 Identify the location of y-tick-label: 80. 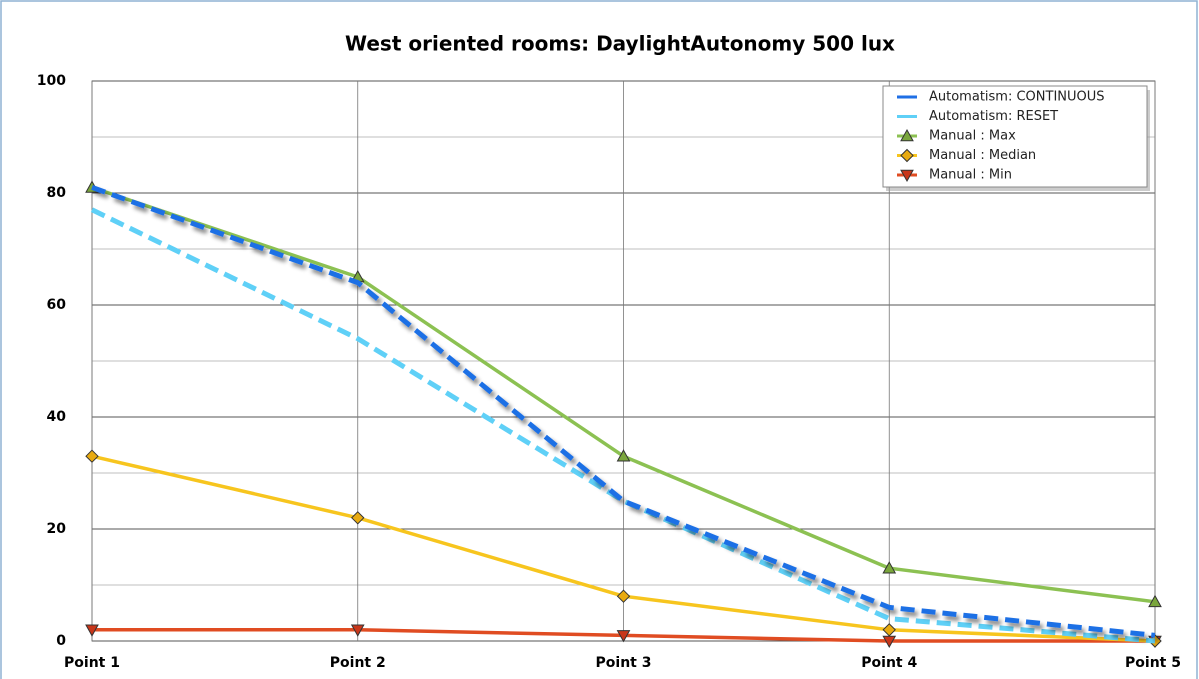
(57, 193).